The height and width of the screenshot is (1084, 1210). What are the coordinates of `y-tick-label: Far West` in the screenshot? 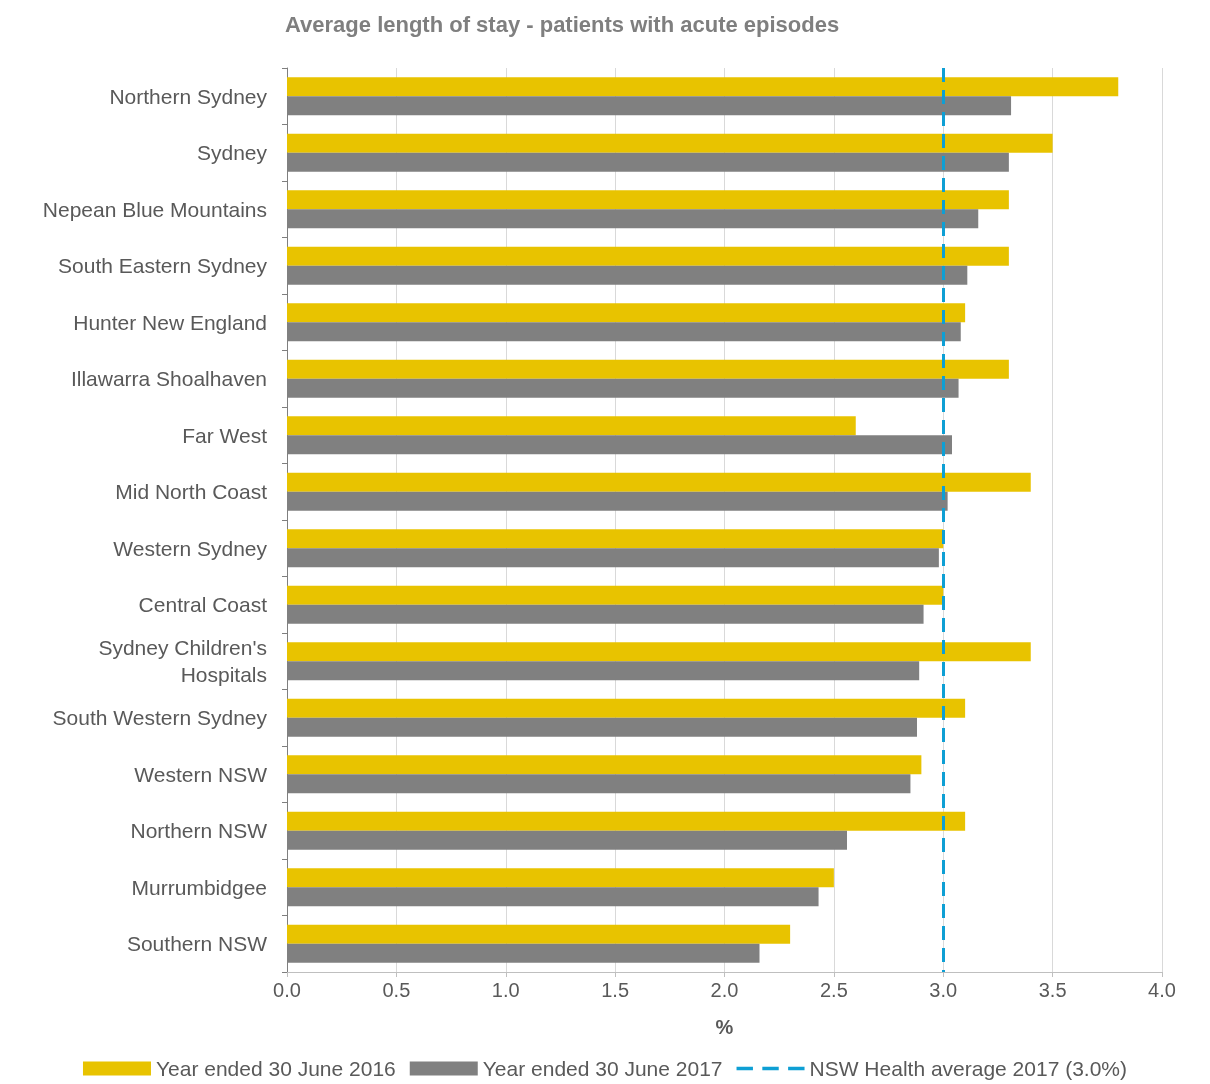 It's located at (225, 435).